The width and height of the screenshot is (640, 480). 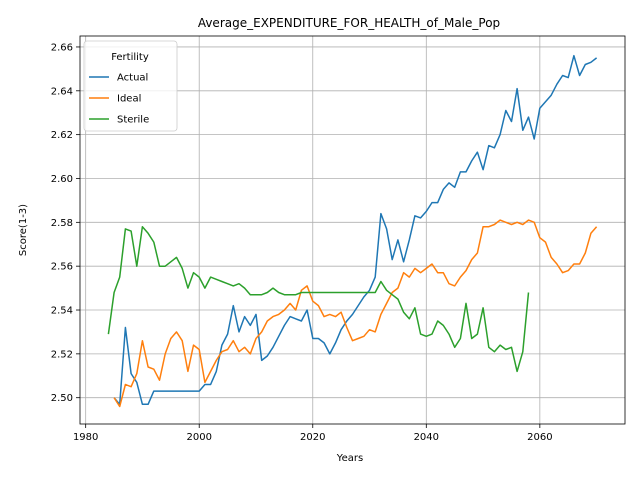 I want to click on legend: Fertility Actual Ideal Sterile, so click(x=130, y=86).